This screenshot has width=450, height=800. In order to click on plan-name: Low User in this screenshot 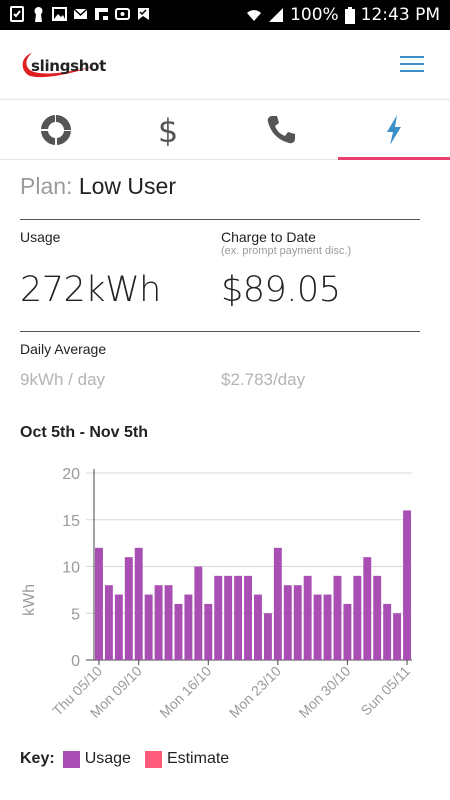, I will do `click(127, 186)`.